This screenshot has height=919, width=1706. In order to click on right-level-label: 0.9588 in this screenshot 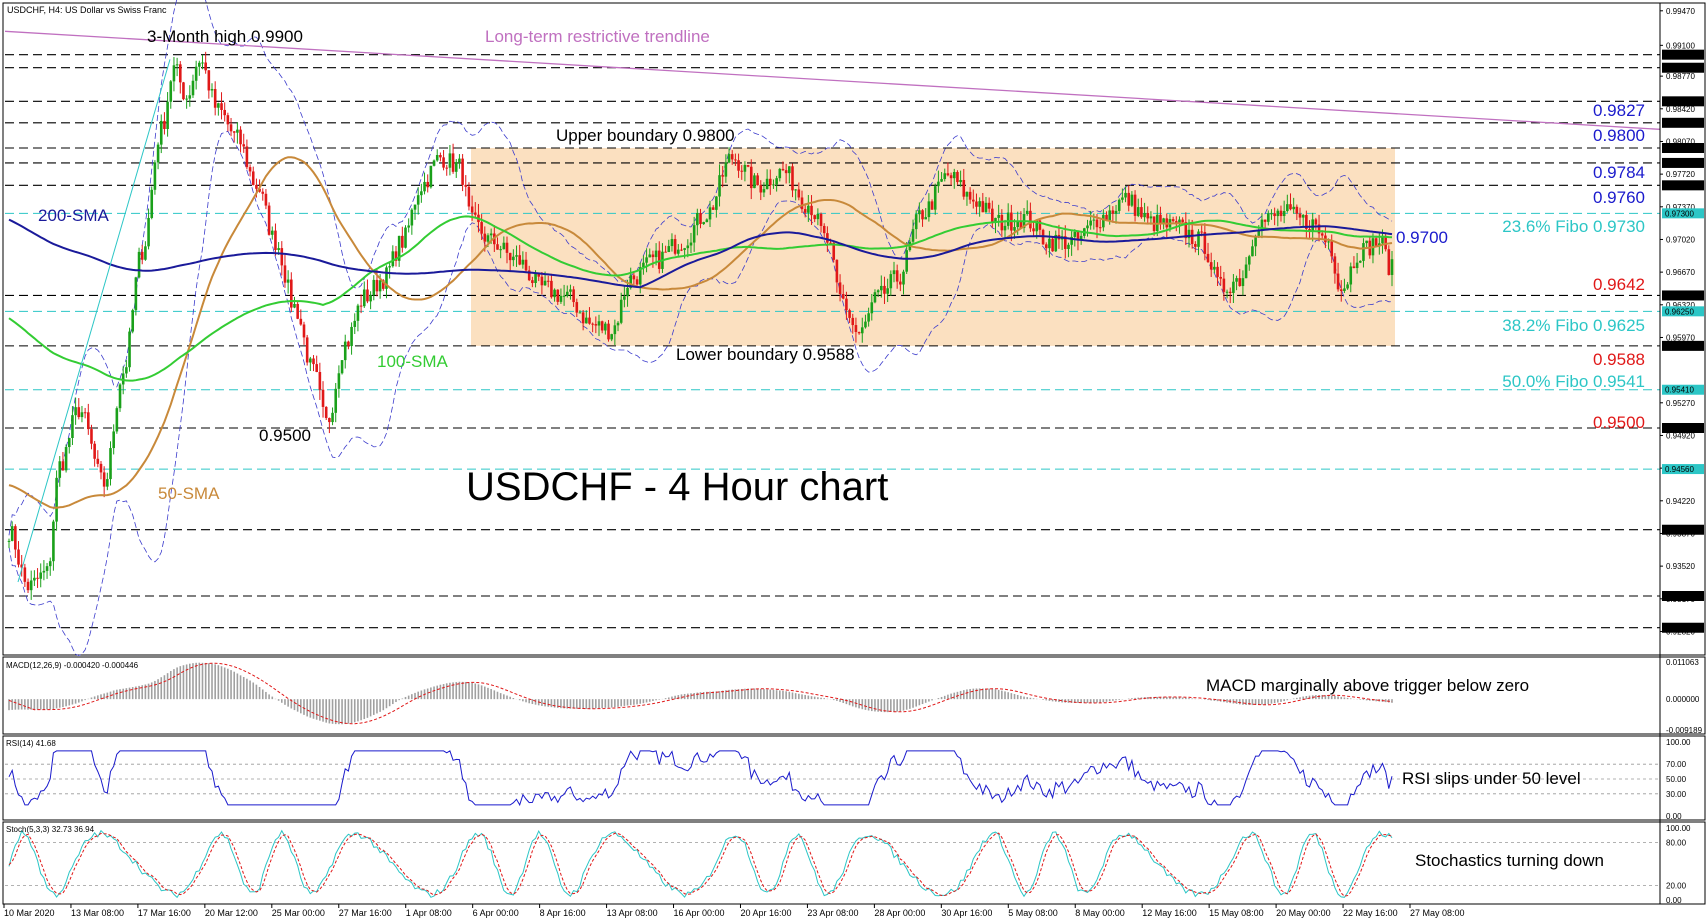, I will do `click(1619, 359)`.